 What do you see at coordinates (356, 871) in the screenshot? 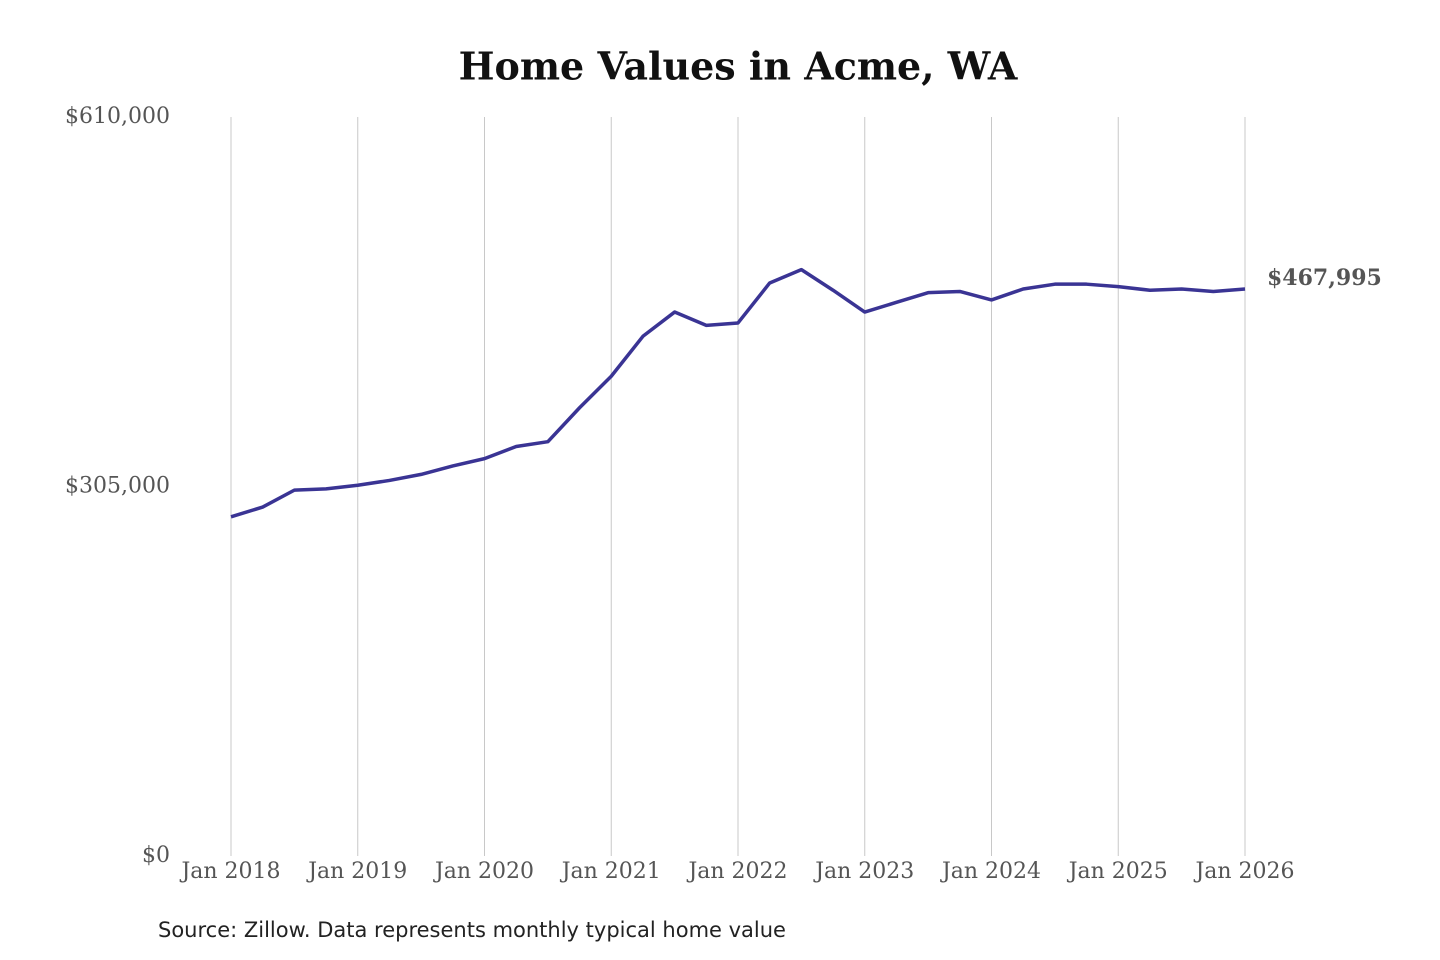
I see `x-tick-label: Jan 2019` at bounding box center [356, 871].